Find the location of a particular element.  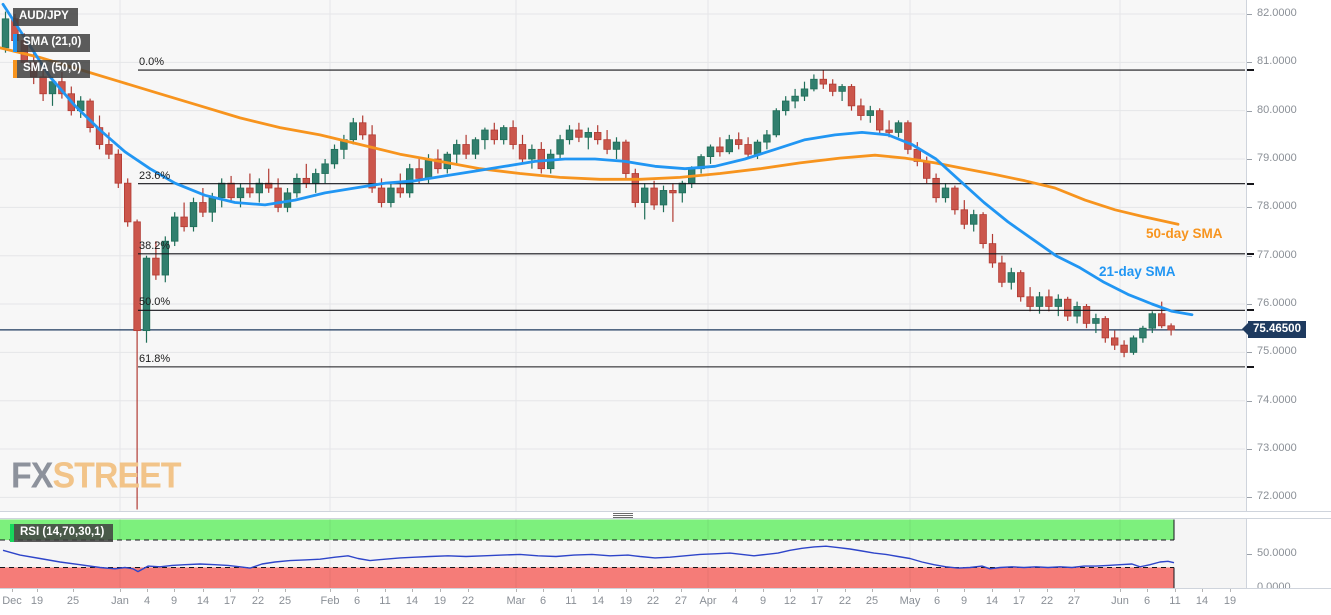

oversold-band is located at coordinates (587, 577).